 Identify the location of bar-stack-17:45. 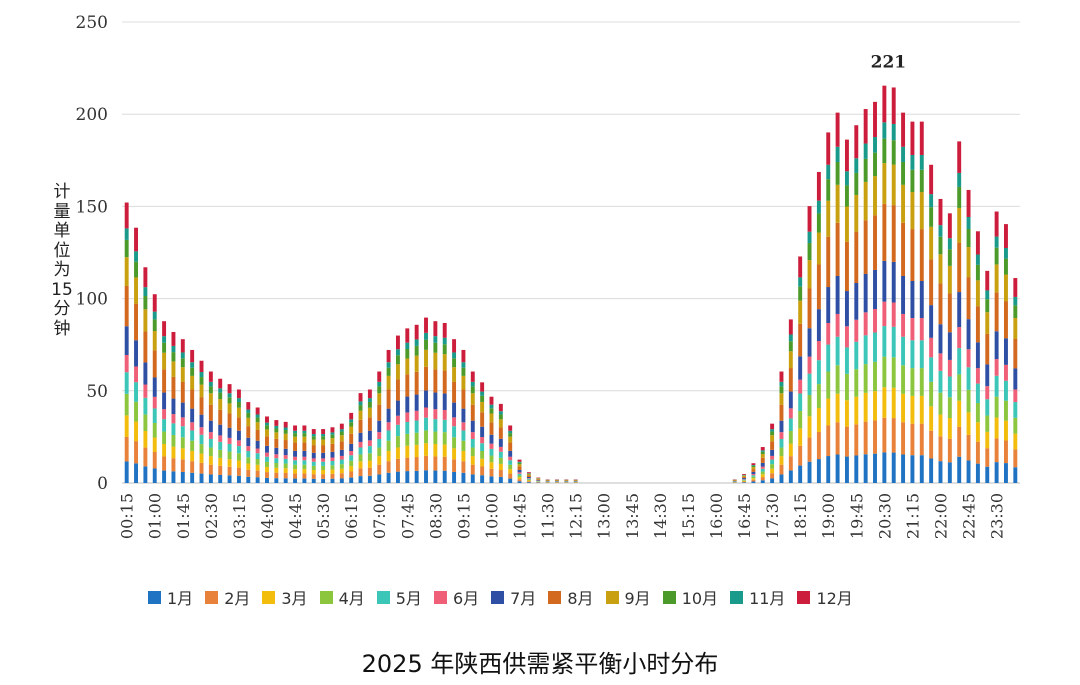
(781, 427).